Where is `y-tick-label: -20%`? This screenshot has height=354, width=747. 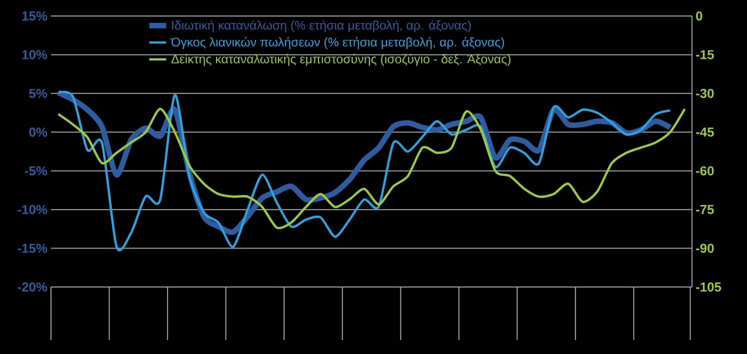
y-tick-label: -20% is located at coordinates (33, 287).